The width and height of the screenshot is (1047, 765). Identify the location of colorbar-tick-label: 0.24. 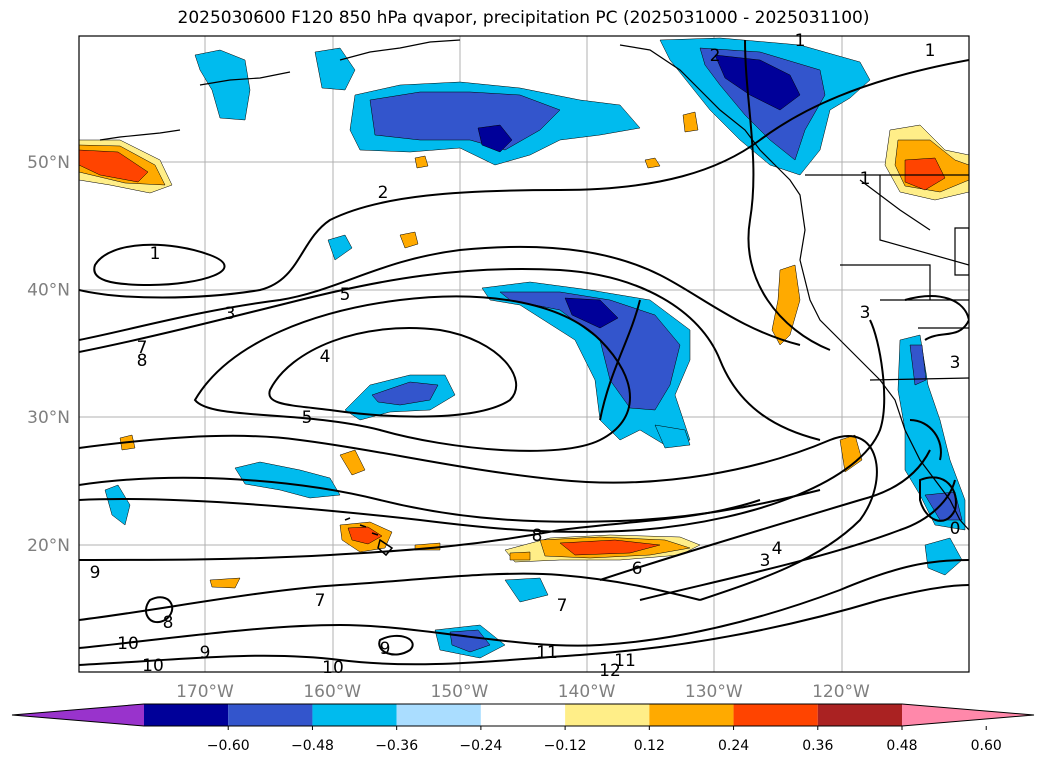
(733, 746).